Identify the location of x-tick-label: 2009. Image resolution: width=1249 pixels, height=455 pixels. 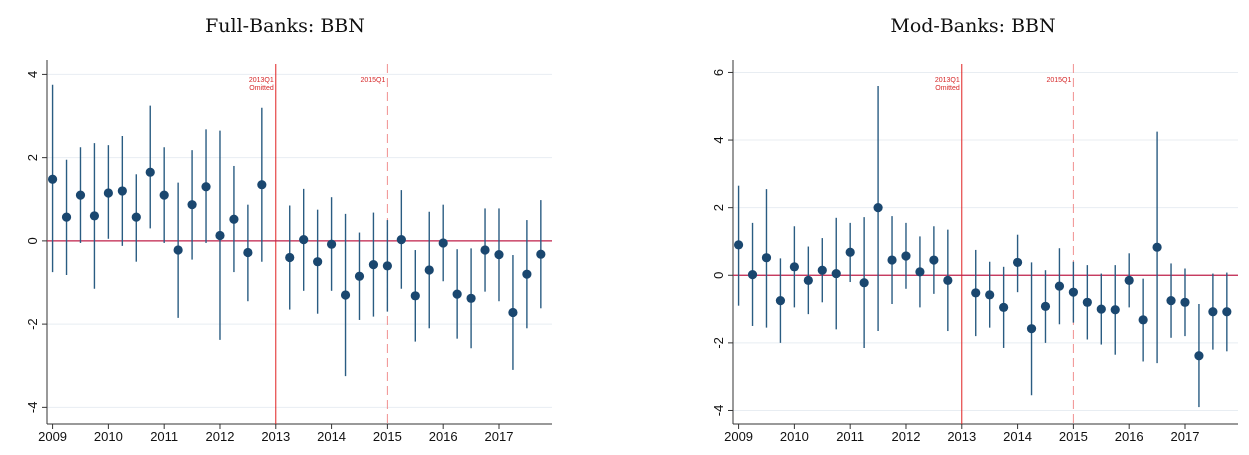
(52, 436).